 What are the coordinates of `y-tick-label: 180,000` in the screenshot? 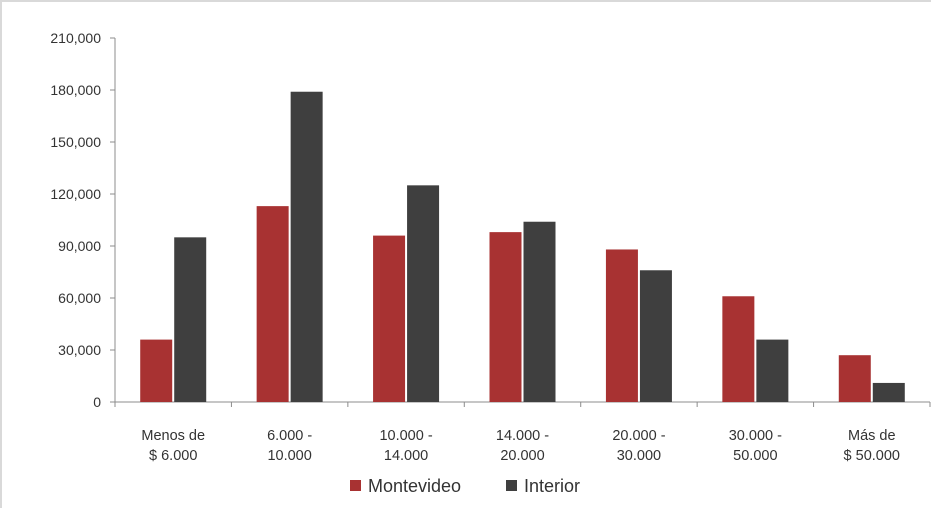 It's located at (75, 90).